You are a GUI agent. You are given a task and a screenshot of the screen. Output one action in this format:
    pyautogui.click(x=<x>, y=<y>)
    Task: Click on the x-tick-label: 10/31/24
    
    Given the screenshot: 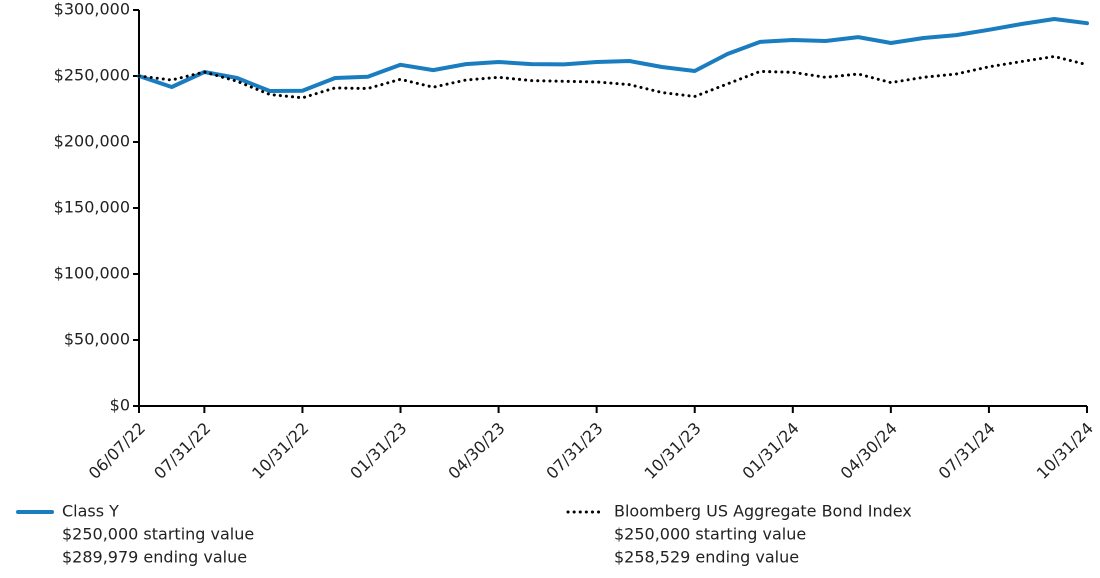 What is the action you would take?
    pyautogui.click(x=1065, y=451)
    